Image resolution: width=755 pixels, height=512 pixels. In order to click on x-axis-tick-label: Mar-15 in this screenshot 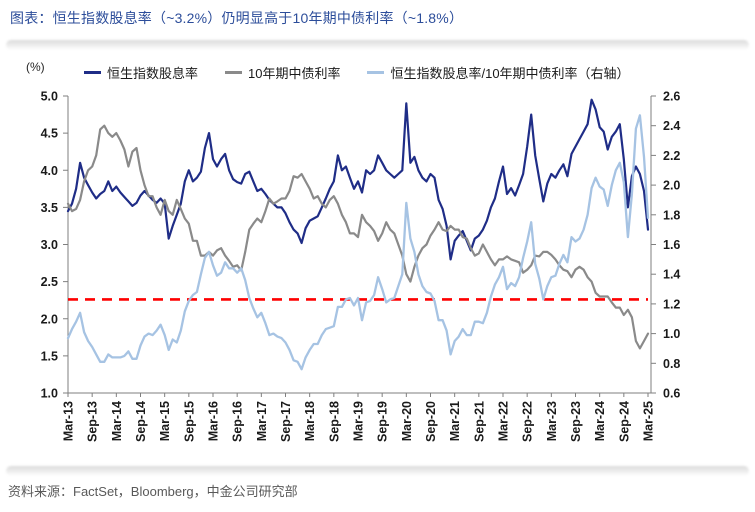, I will do `click(165, 421)`.